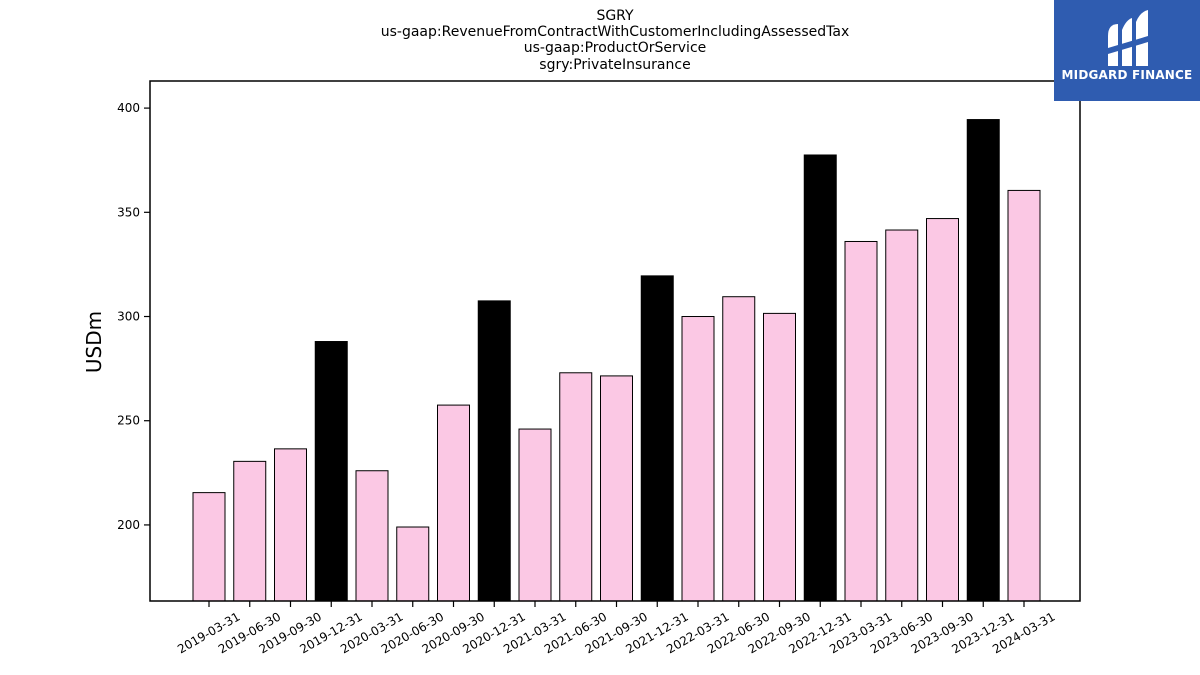 This screenshot has height=675, width=1200. I want to click on y-axis-label: USDm, so click(94, 342).